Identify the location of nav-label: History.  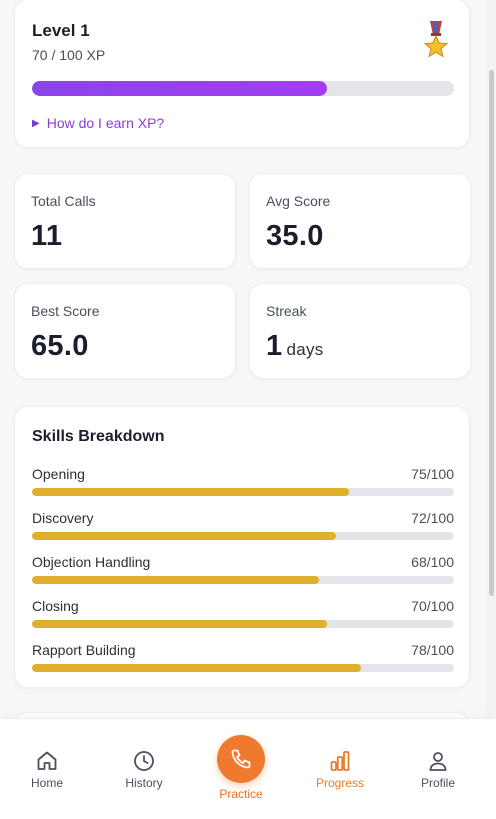
(144, 783).